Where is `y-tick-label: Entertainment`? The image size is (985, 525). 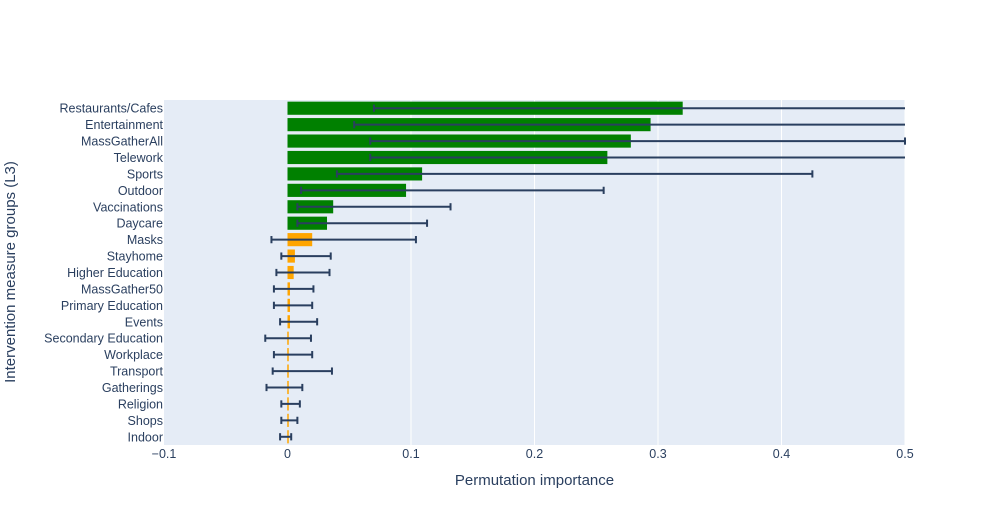
y-tick-label: Entertainment is located at coordinates (124, 125).